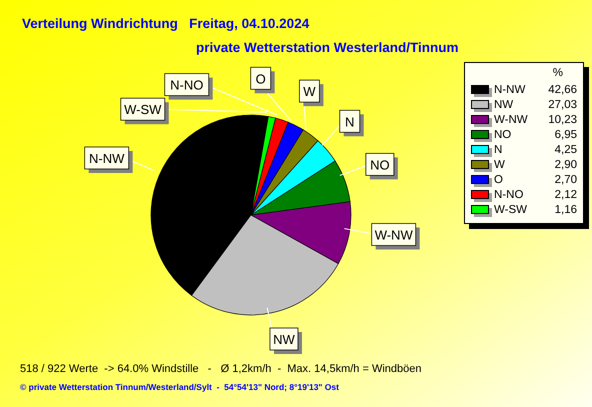  What do you see at coordinates (309, 92) in the screenshot?
I see `slice-label: W` at bounding box center [309, 92].